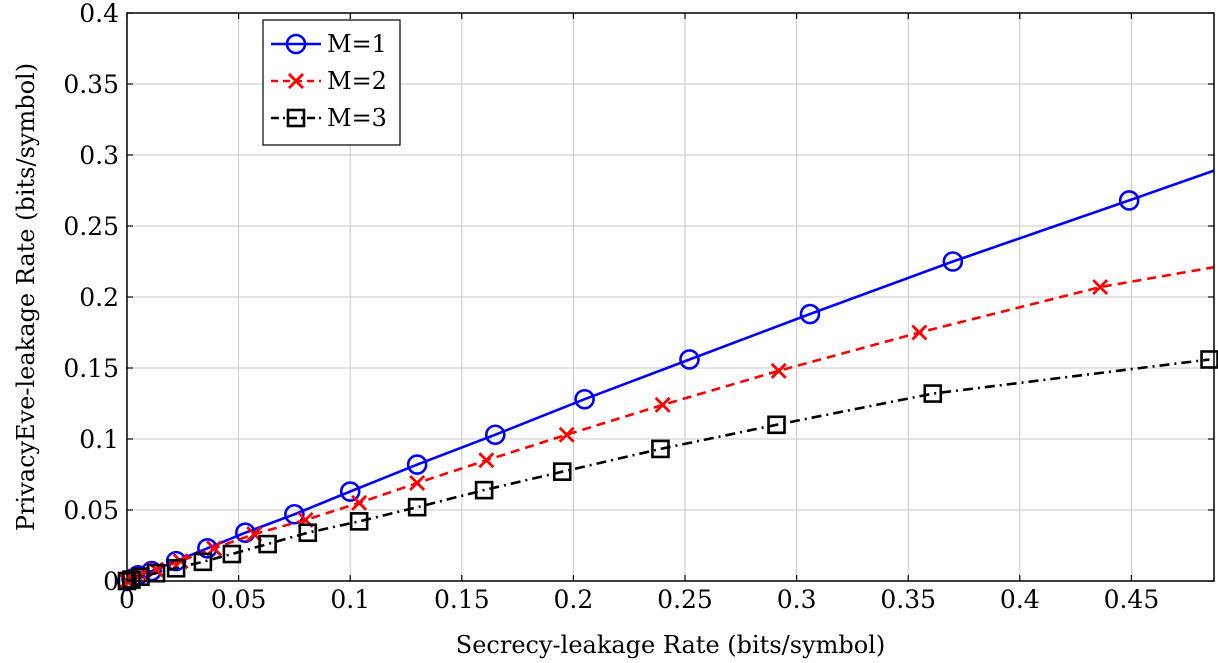  I want to click on y-tick-label: 0, so click(111, 581).